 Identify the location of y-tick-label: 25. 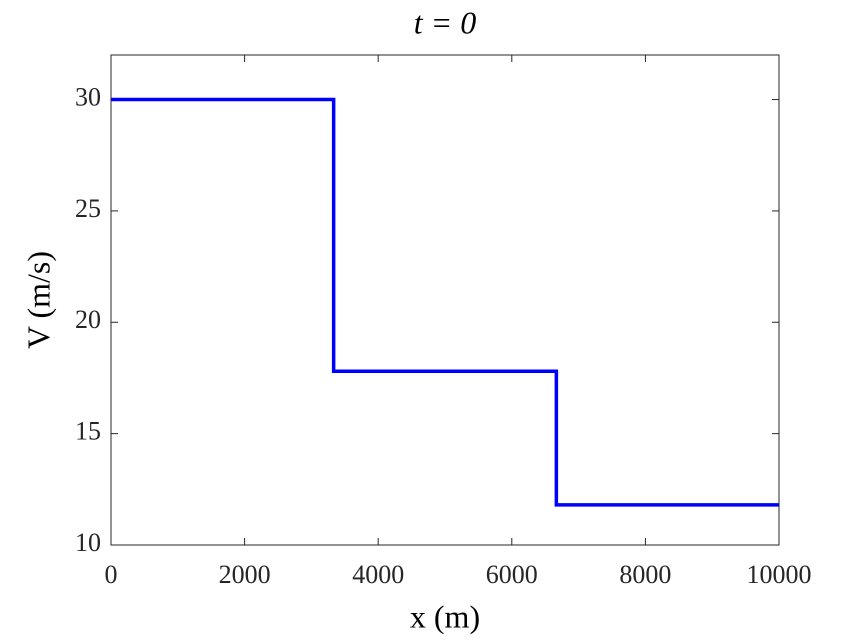
(88, 208).